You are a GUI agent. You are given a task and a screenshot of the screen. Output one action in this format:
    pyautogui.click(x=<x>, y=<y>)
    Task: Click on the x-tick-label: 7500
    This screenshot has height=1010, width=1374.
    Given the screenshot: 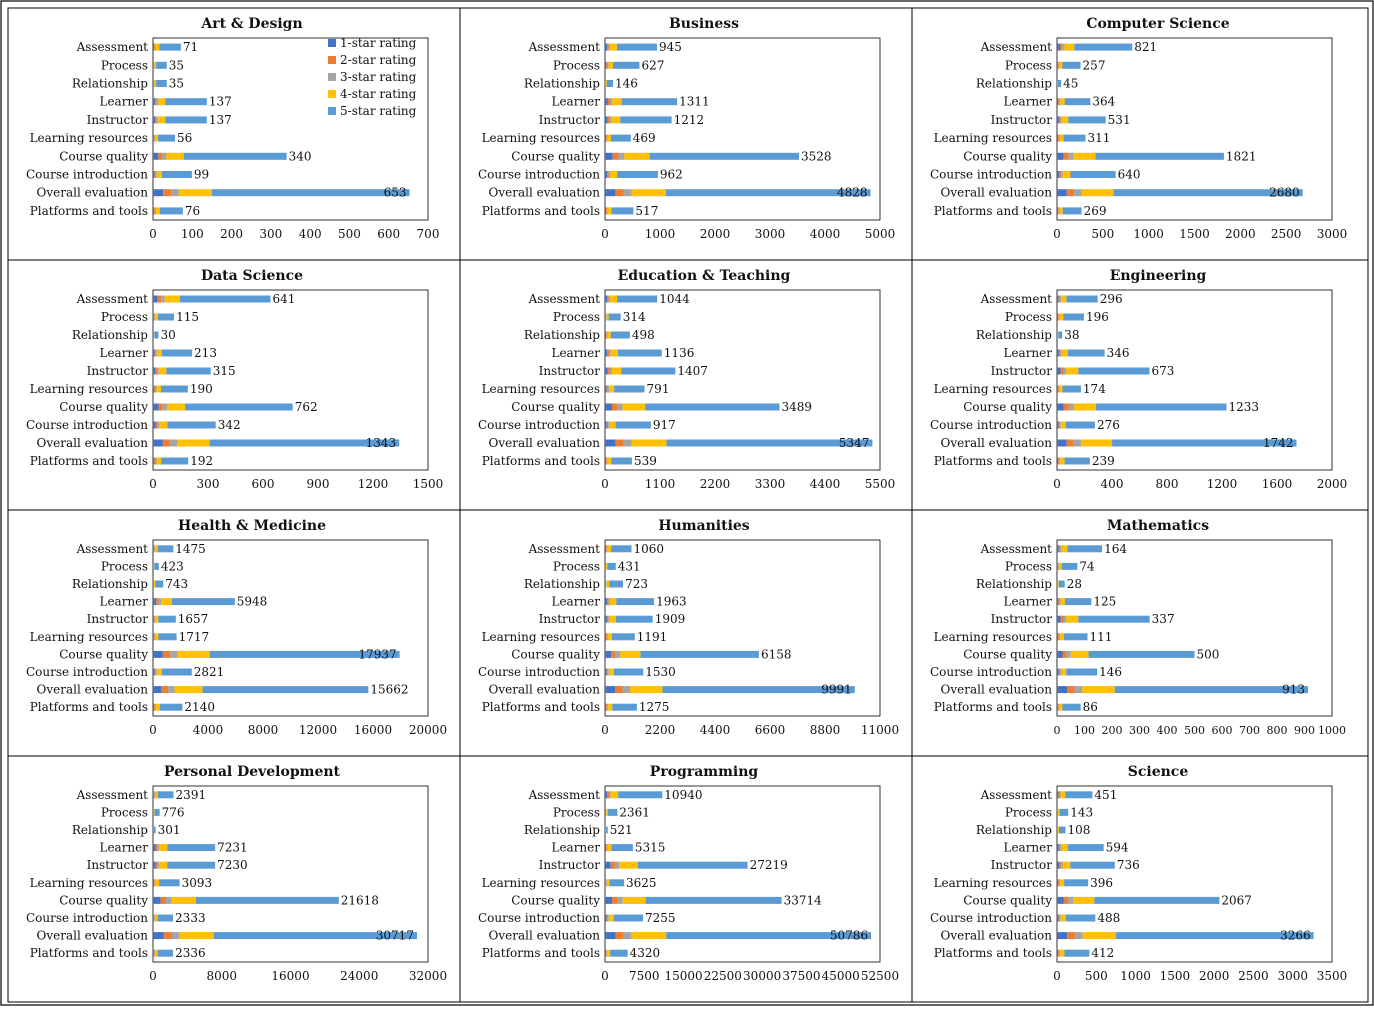 What is the action you would take?
    pyautogui.click(x=644, y=976)
    